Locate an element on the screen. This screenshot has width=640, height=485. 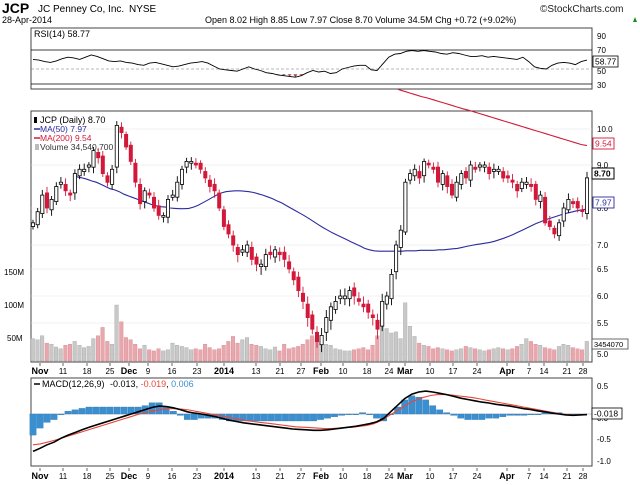
price-tick-9: 9.0 is located at coordinates (603, 165).